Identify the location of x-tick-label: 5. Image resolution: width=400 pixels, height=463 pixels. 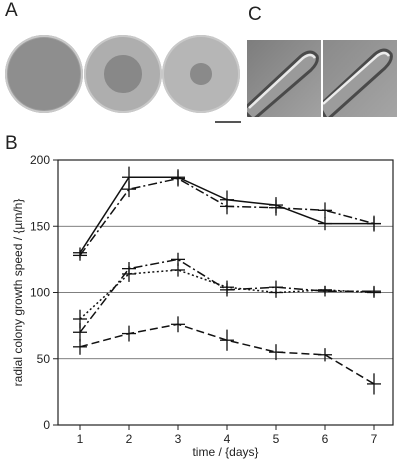
(276, 439).